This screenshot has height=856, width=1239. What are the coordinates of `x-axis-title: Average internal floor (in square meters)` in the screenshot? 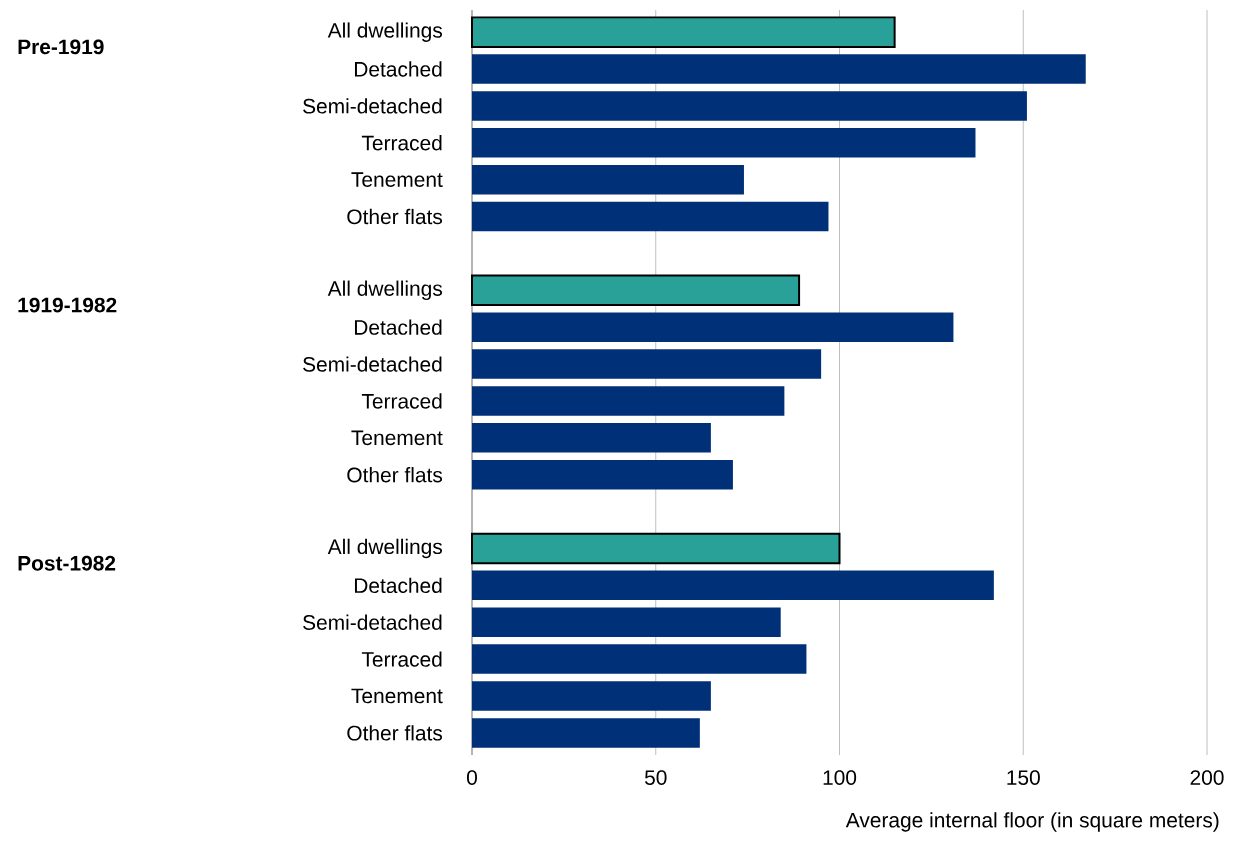 It's located at (1032, 822).